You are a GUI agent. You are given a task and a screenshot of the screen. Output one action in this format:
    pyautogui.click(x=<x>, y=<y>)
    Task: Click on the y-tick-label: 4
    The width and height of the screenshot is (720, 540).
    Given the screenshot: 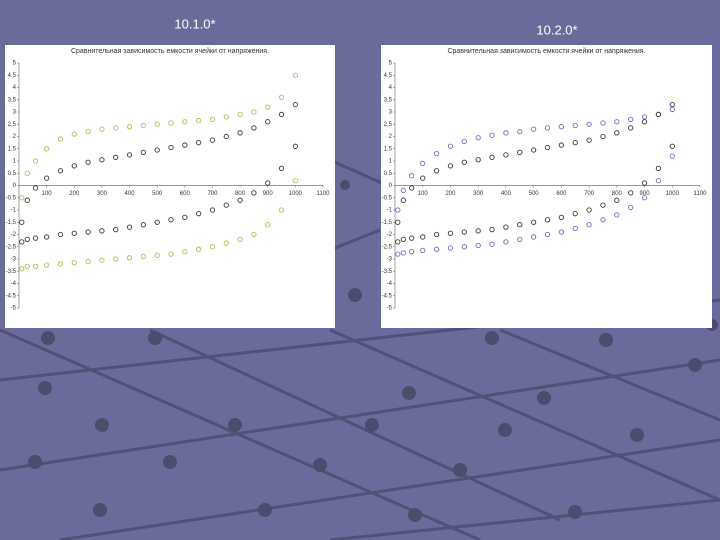 What is the action you would take?
    pyautogui.click(x=391, y=88)
    